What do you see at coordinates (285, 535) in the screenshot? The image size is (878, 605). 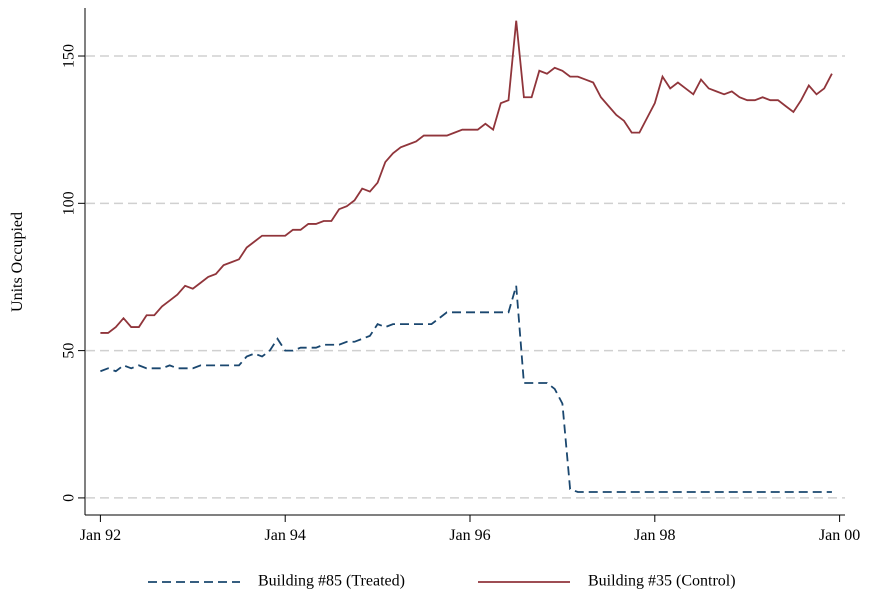 I see `x-tick-label: Jan 94` at bounding box center [285, 535].